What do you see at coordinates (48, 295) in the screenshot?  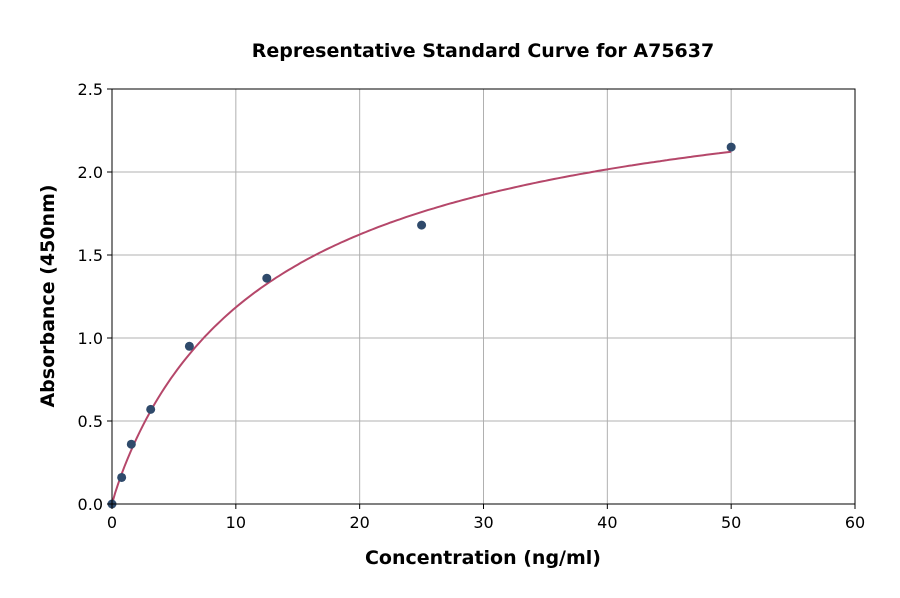 I see `y-axis-label: Absorbance (450nm)` at bounding box center [48, 295].